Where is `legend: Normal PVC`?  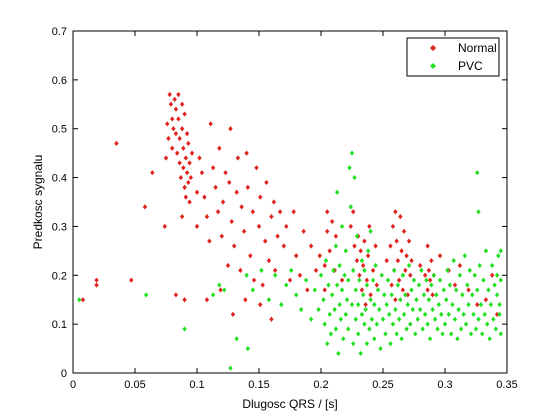
legend: Normal PVC is located at coordinates (453, 57).